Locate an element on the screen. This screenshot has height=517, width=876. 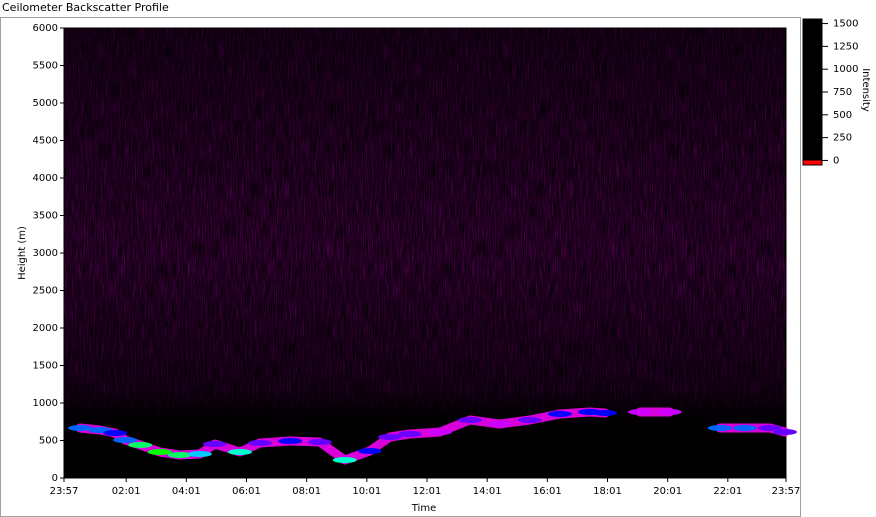
colorbar-tick-label: 1500 is located at coordinates (845, 24).